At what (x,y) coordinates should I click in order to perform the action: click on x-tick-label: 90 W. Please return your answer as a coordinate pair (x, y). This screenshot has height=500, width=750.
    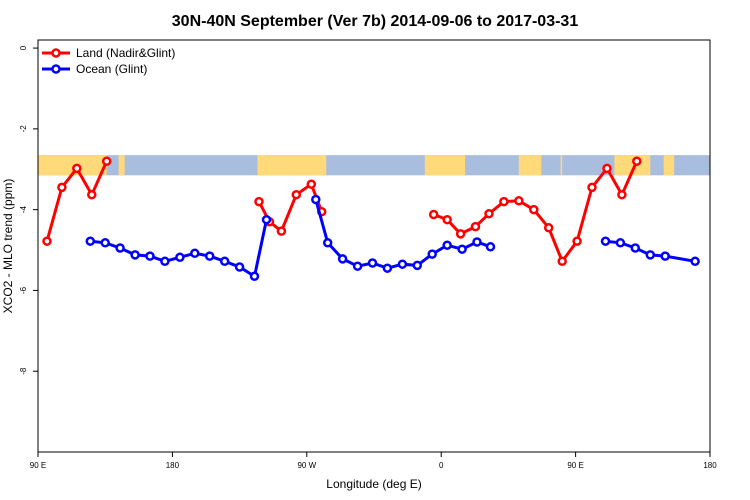
    Looking at the image, I should click on (306, 465).